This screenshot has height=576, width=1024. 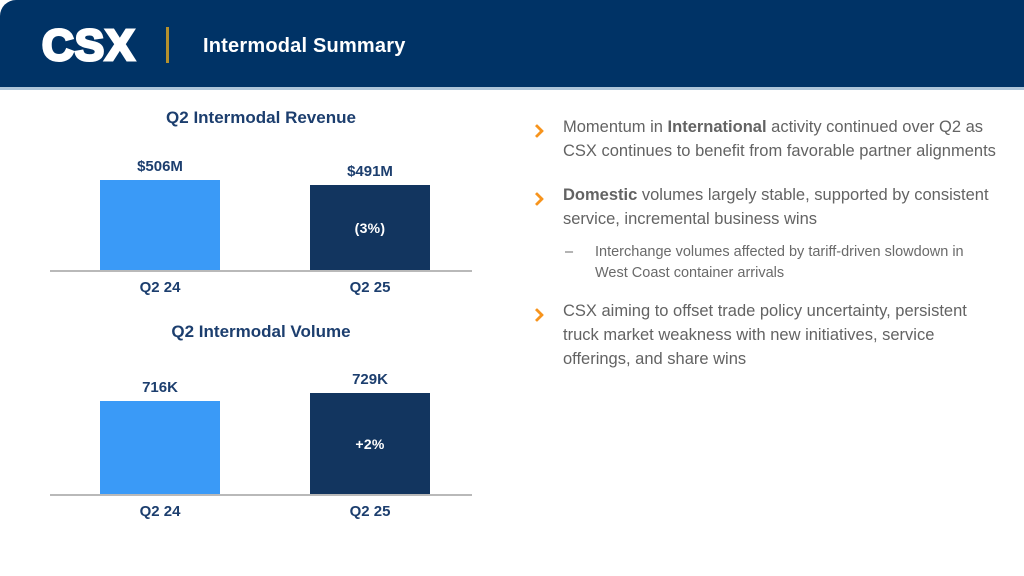 I want to click on revenue-bar-group-q225: $491M (3%), so click(x=370, y=216).